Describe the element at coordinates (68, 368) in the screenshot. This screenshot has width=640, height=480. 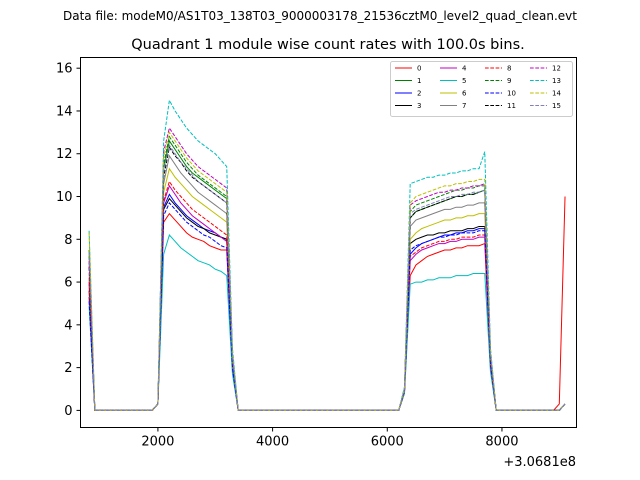
I see `y-tick-label: 2` at that location.